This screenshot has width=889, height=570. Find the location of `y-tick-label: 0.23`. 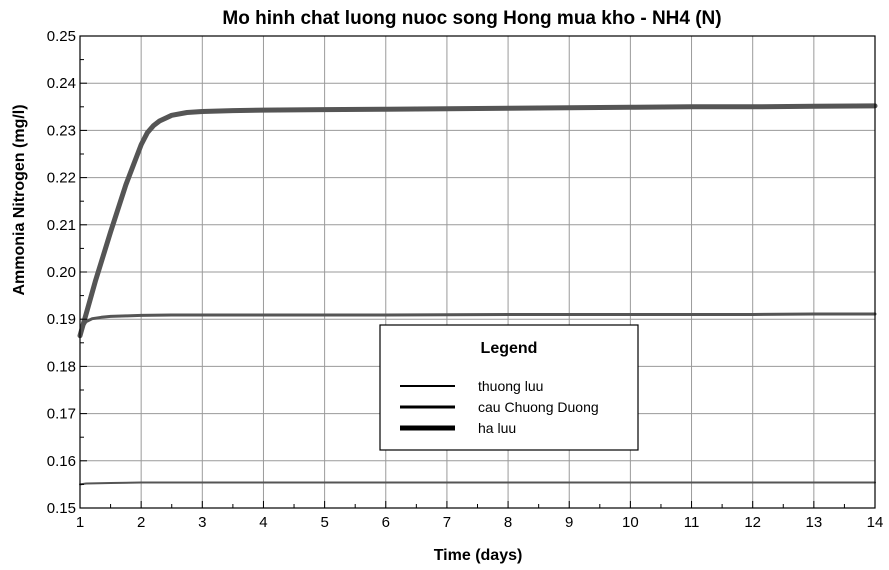

y-tick-label: 0.23 is located at coordinates (61, 130).